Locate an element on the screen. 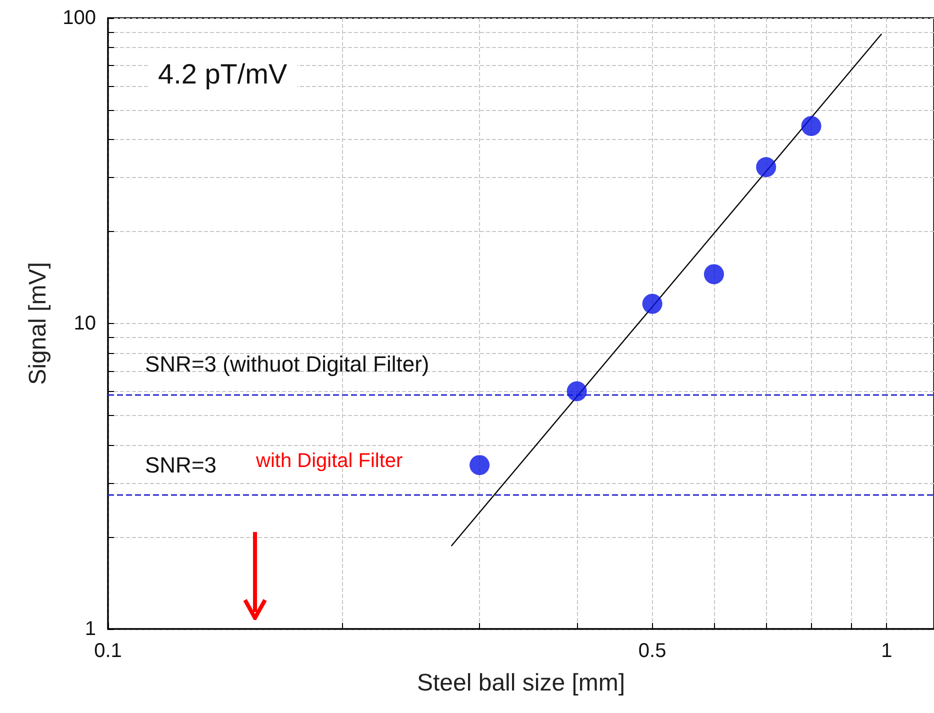  x-tick-label: 0.1 is located at coordinates (108, 651).